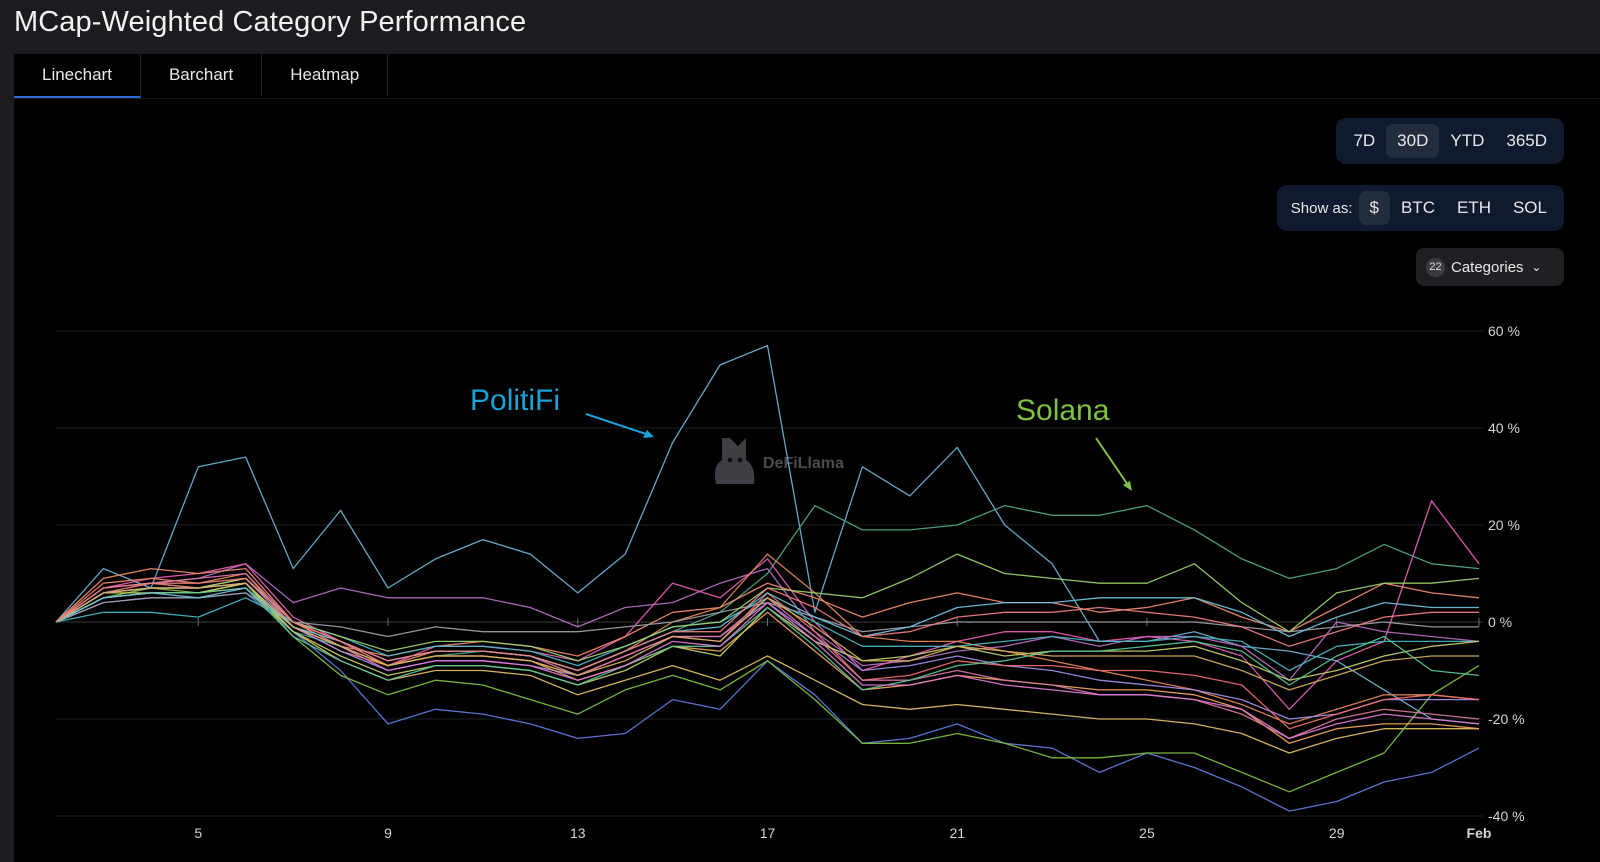 The image size is (1600, 862). Describe the element at coordinates (734, 461) in the screenshot. I see `llama-logo-icon` at that location.